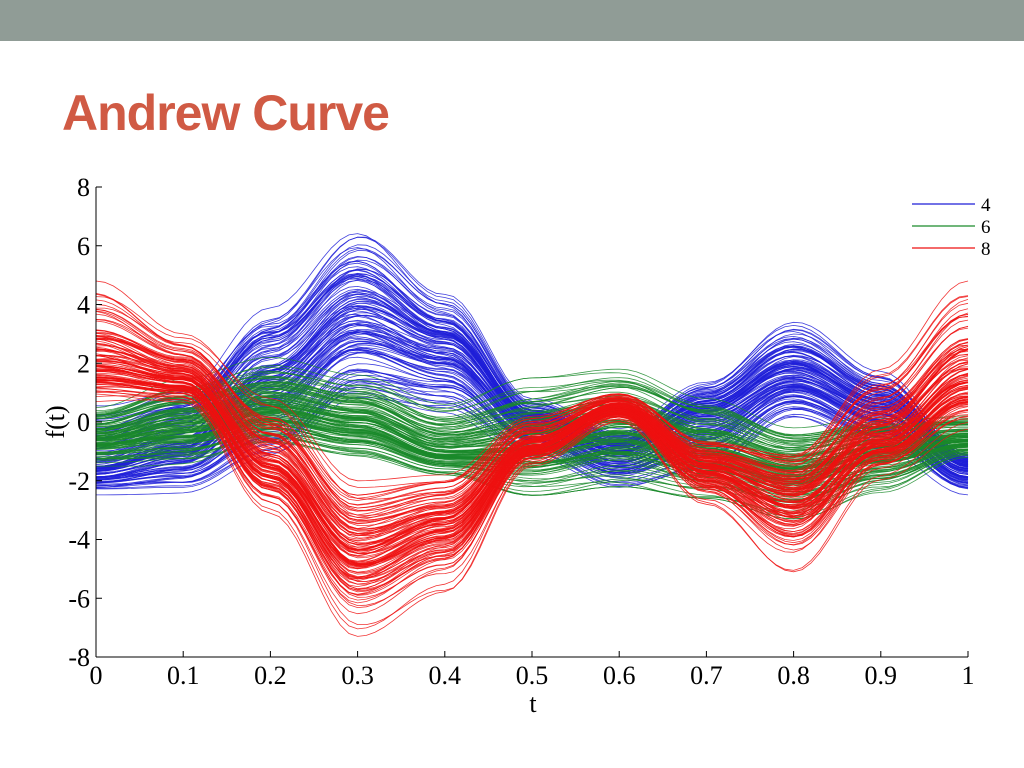 The width and height of the screenshot is (1024, 768). What do you see at coordinates (79, 657) in the screenshot?
I see `y-tick-label: -8` at bounding box center [79, 657].